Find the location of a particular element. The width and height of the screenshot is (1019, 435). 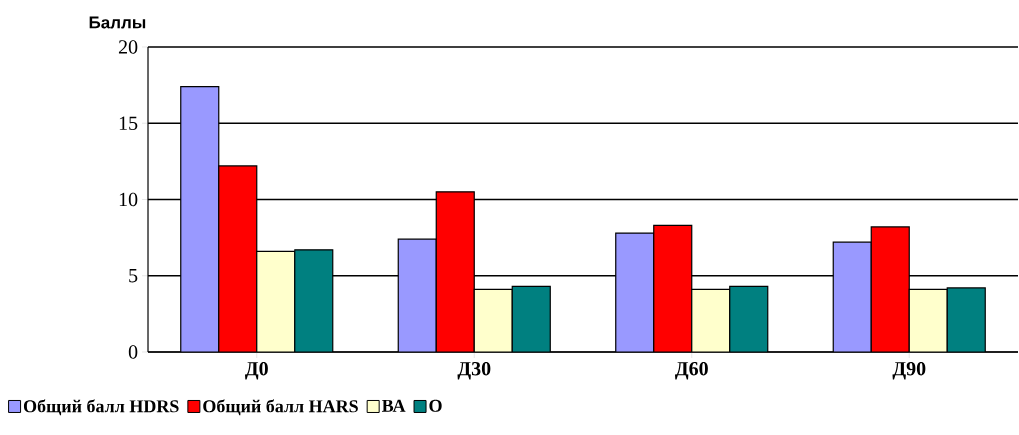

y-axis-title: Баллы is located at coordinates (117, 22).